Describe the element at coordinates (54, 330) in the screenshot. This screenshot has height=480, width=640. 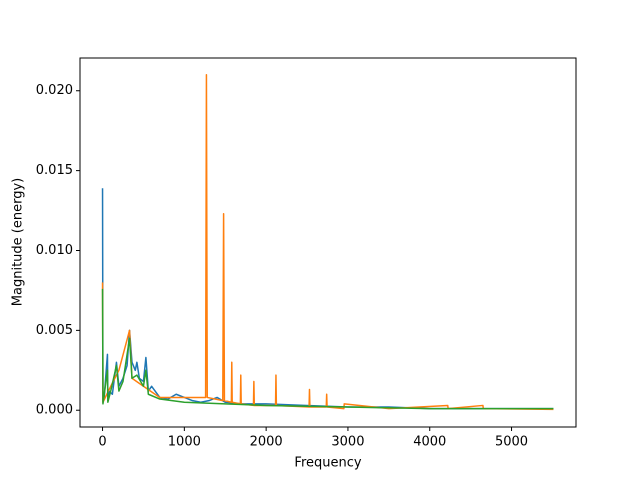
I see `y-tick-label: 0.005` at that location.